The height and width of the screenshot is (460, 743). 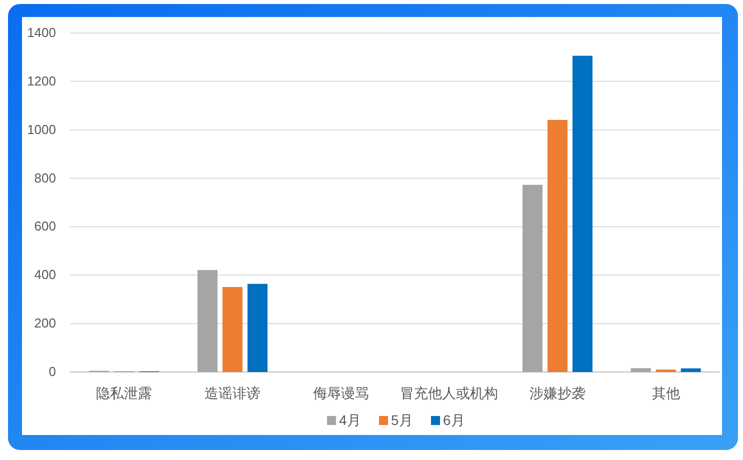 What do you see at coordinates (402, 420) in the screenshot?
I see `legend-label: 5月` at bounding box center [402, 420].